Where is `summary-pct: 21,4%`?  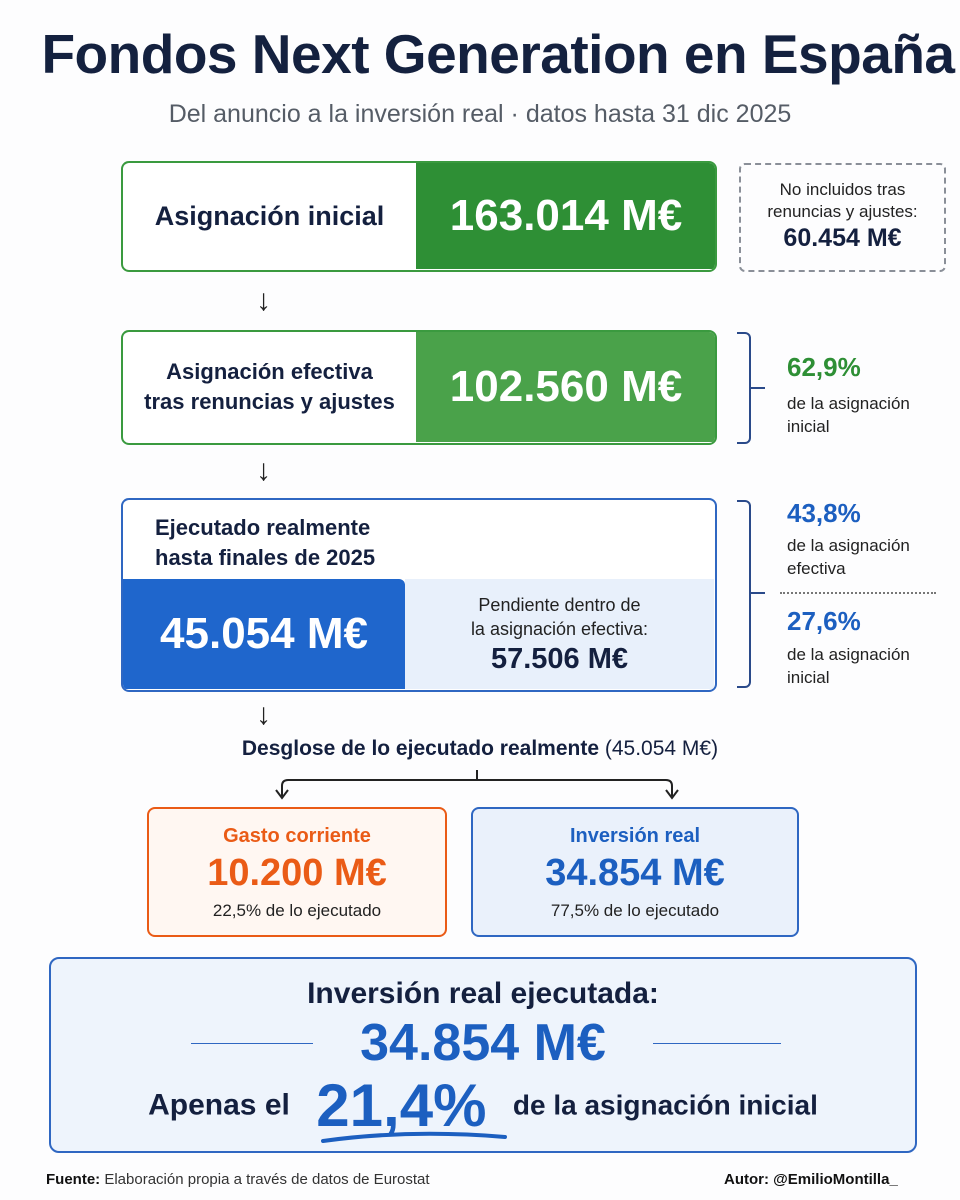
summary-pct: 21,4% is located at coordinates (401, 1105).